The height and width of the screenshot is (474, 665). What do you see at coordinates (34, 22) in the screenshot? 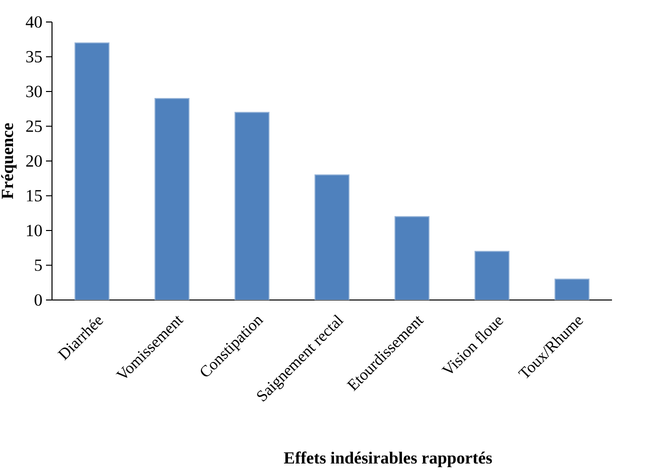
I see `y-tick-label: 40` at bounding box center [34, 22].